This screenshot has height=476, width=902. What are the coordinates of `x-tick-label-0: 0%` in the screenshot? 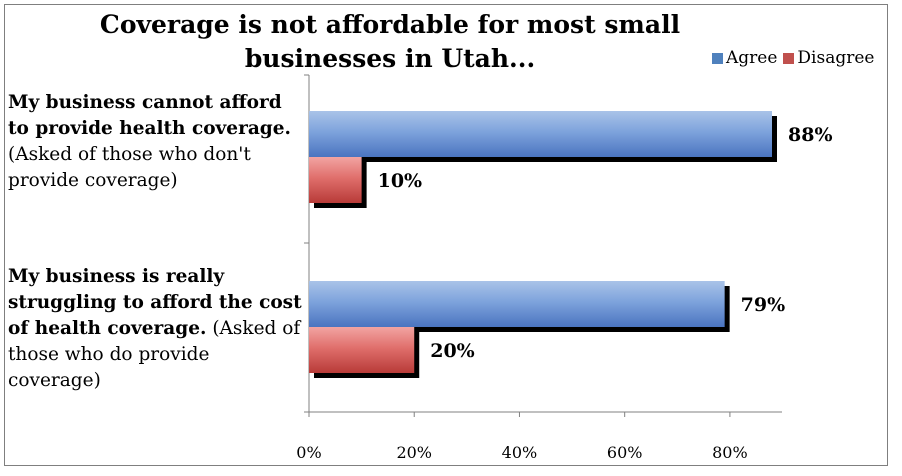 It's located at (308, 452).